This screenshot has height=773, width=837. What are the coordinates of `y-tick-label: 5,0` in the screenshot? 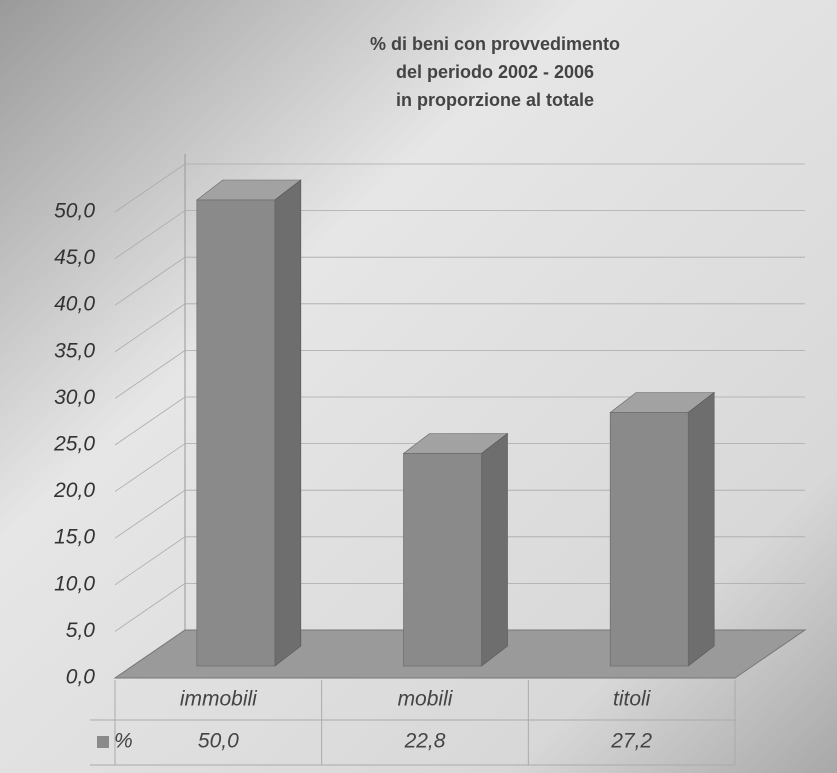 It's located at (81, 630).